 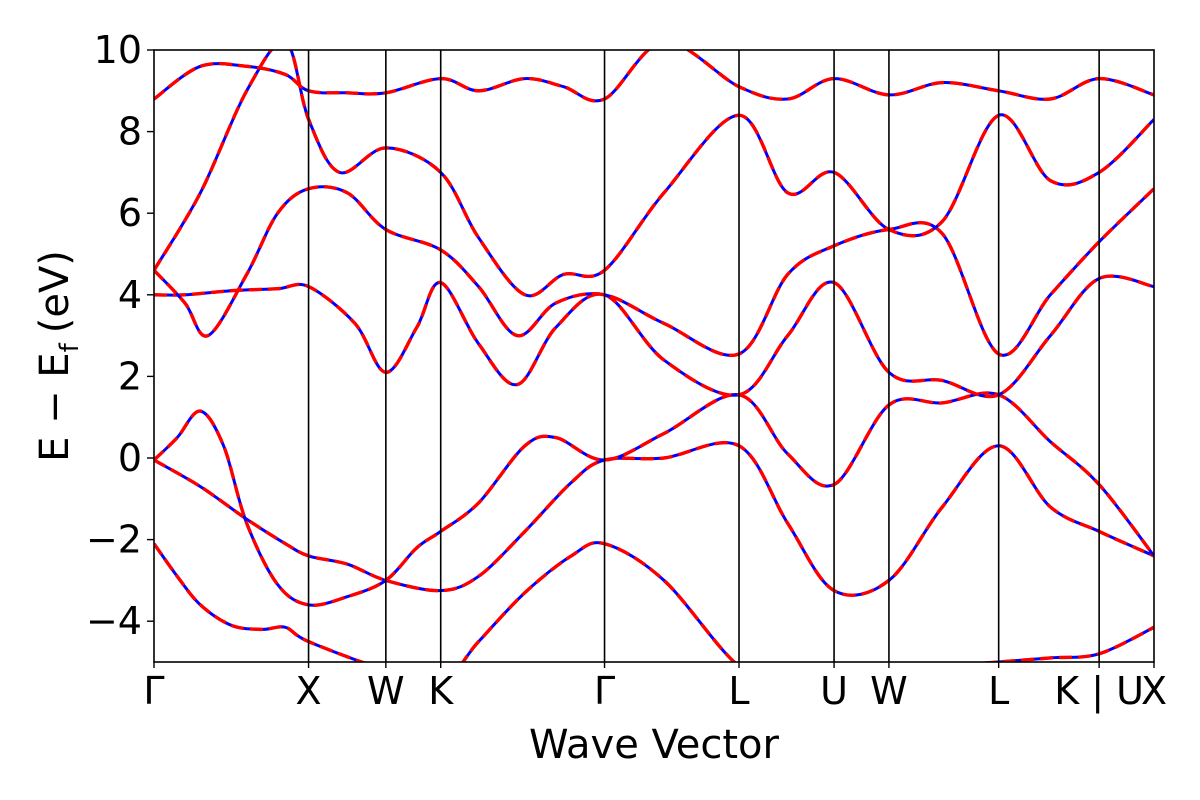 I want to click on y-tick-label: 0, so click(x=130, y=458).